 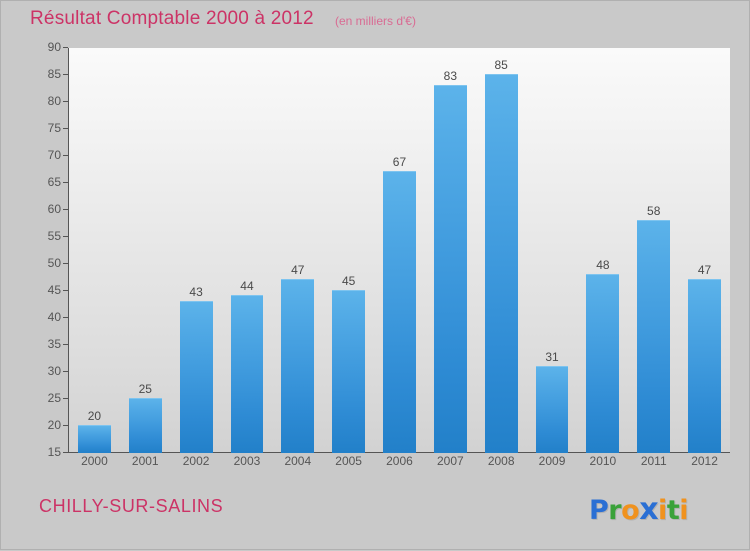 What do you see at coordinates (501, 461) in the screenshot?
I see `x-axis-tick-label: 2008` at bounding box center [501, 461].